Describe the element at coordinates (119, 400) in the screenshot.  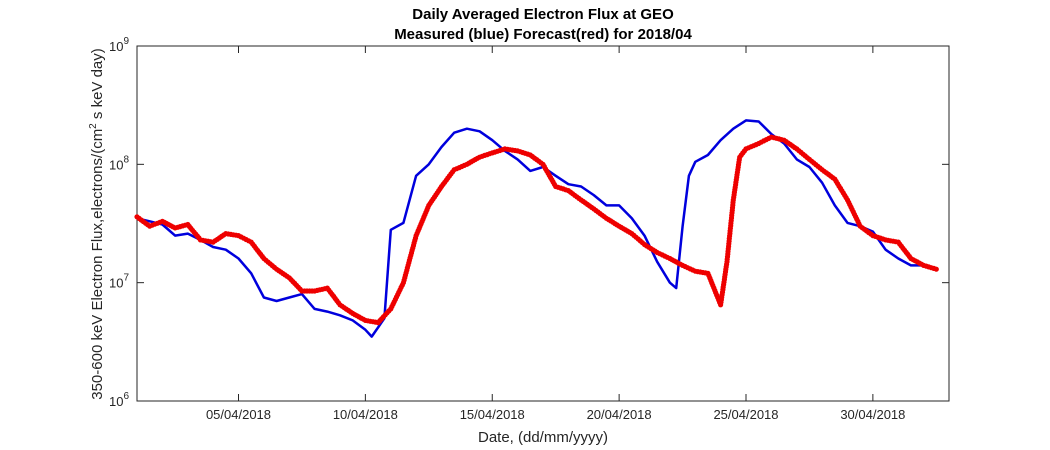
I see `y-tick-label: 10⁶` at that location.